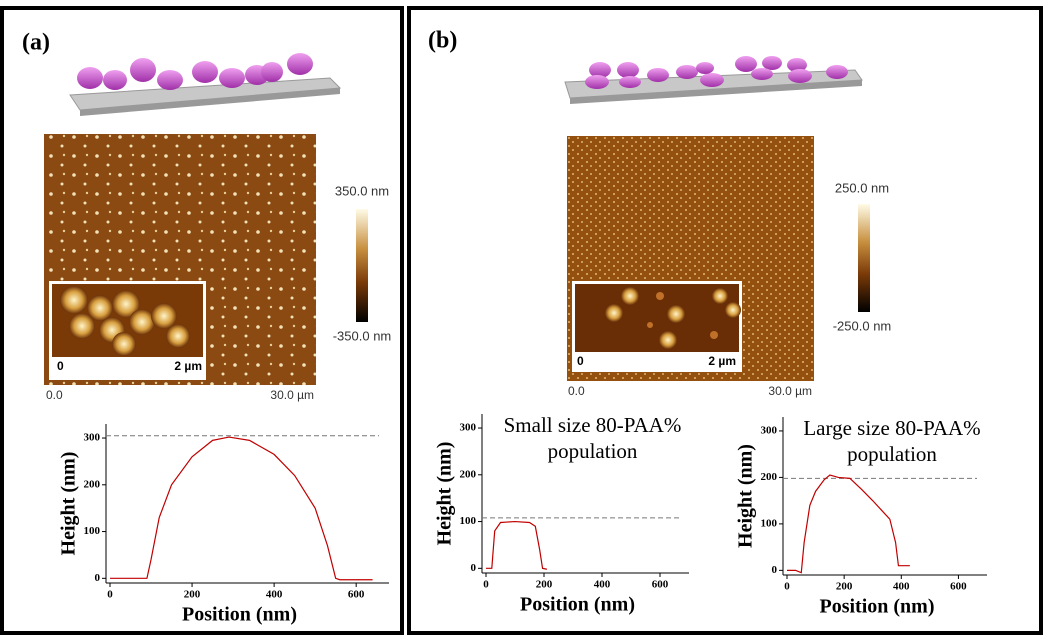 The height and width of the screenshot is (635, 1043). I want to click on panel-label: (a), so click(36, 43).